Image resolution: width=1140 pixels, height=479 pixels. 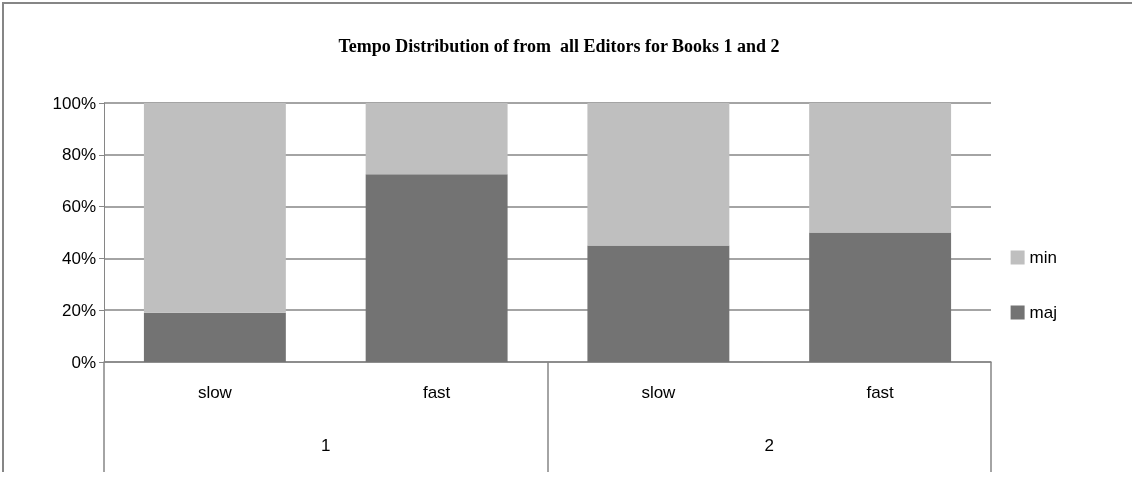 I want to click on y-tick-label: 60%, so click(x=78, y=207).